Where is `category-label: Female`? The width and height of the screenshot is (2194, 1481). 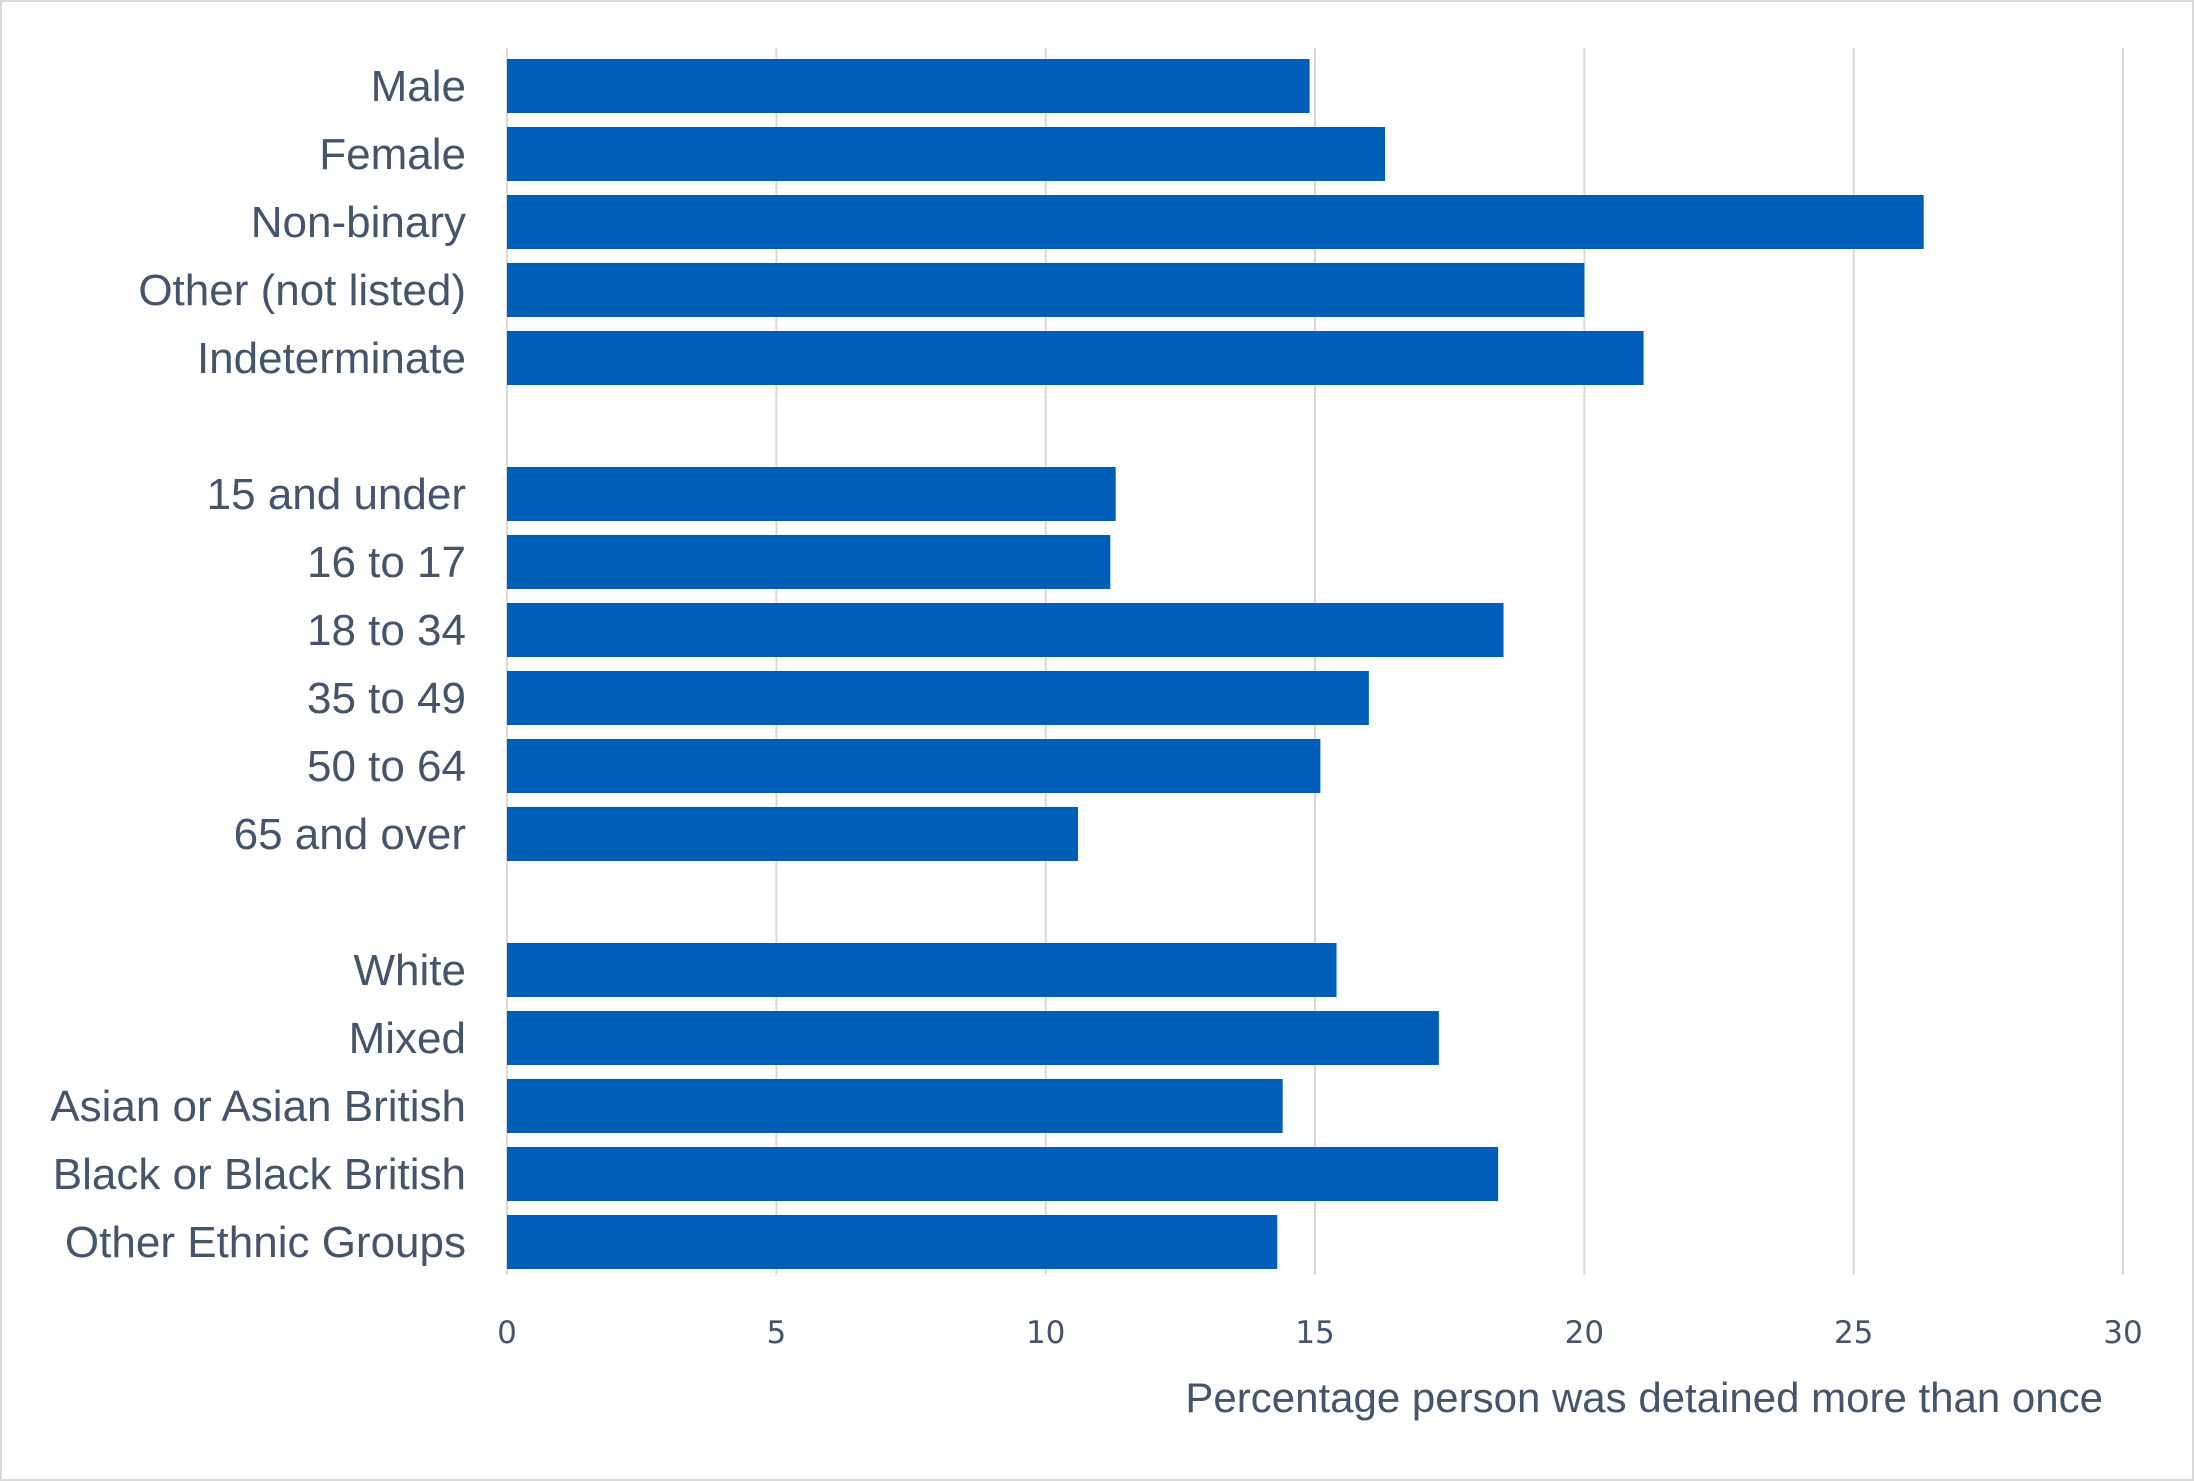 category-label: Female is located at coordinates (392, 154).